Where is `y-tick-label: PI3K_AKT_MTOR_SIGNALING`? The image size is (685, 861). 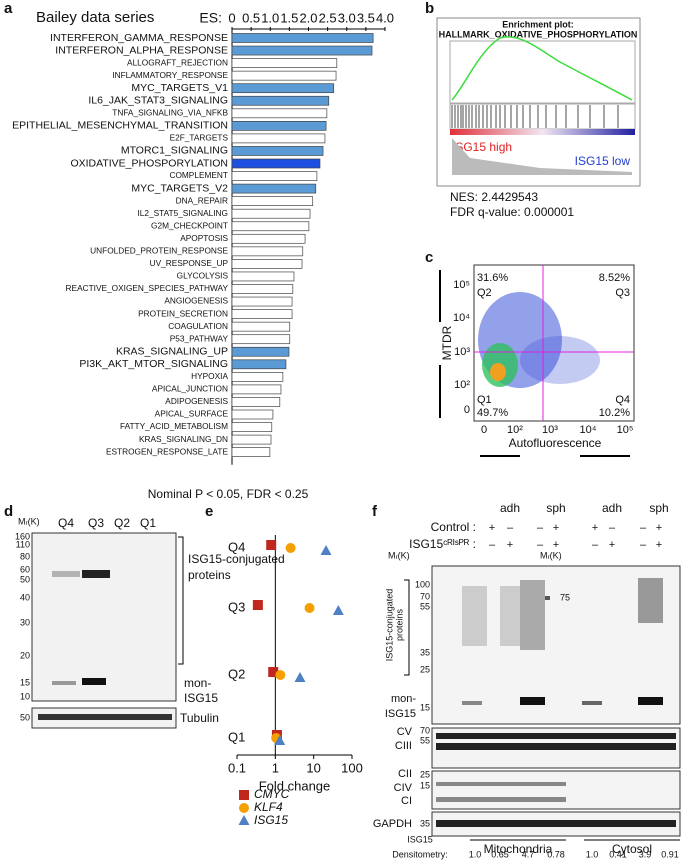
y-tick-label: PI3K_AKT_MTOR_SIGNALING is located at coordinates (153, 364).